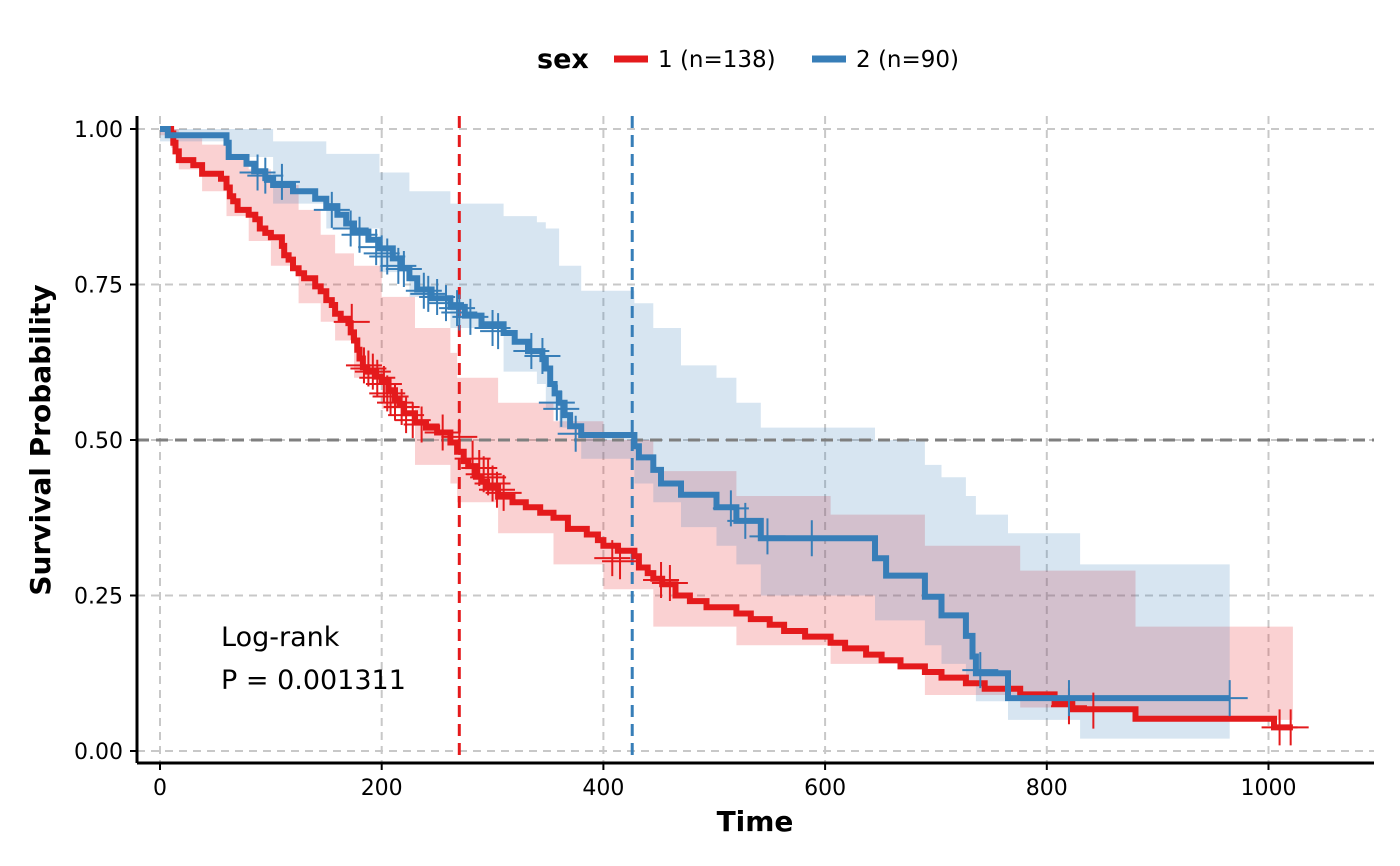  What do you see at coordinates (313, 659) in the screenshot?
I see `log-rank-annotation: Log-rank P = 0.001311` at bounding box center [313, 659].